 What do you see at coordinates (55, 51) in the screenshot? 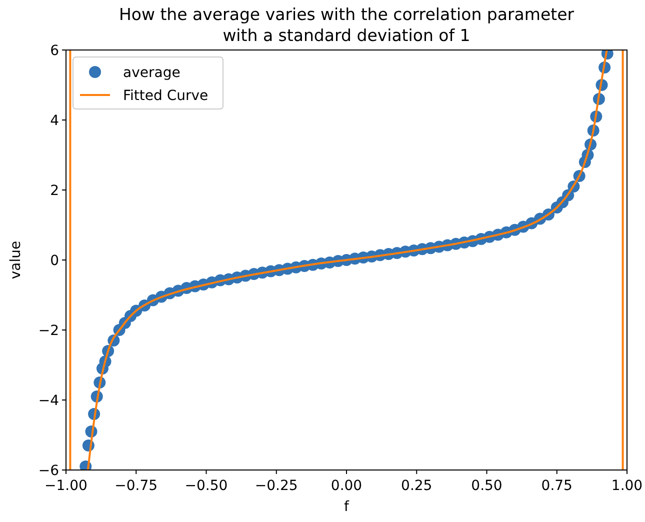
I see `y-tick-label: 6` at bounding box center [55, 51].